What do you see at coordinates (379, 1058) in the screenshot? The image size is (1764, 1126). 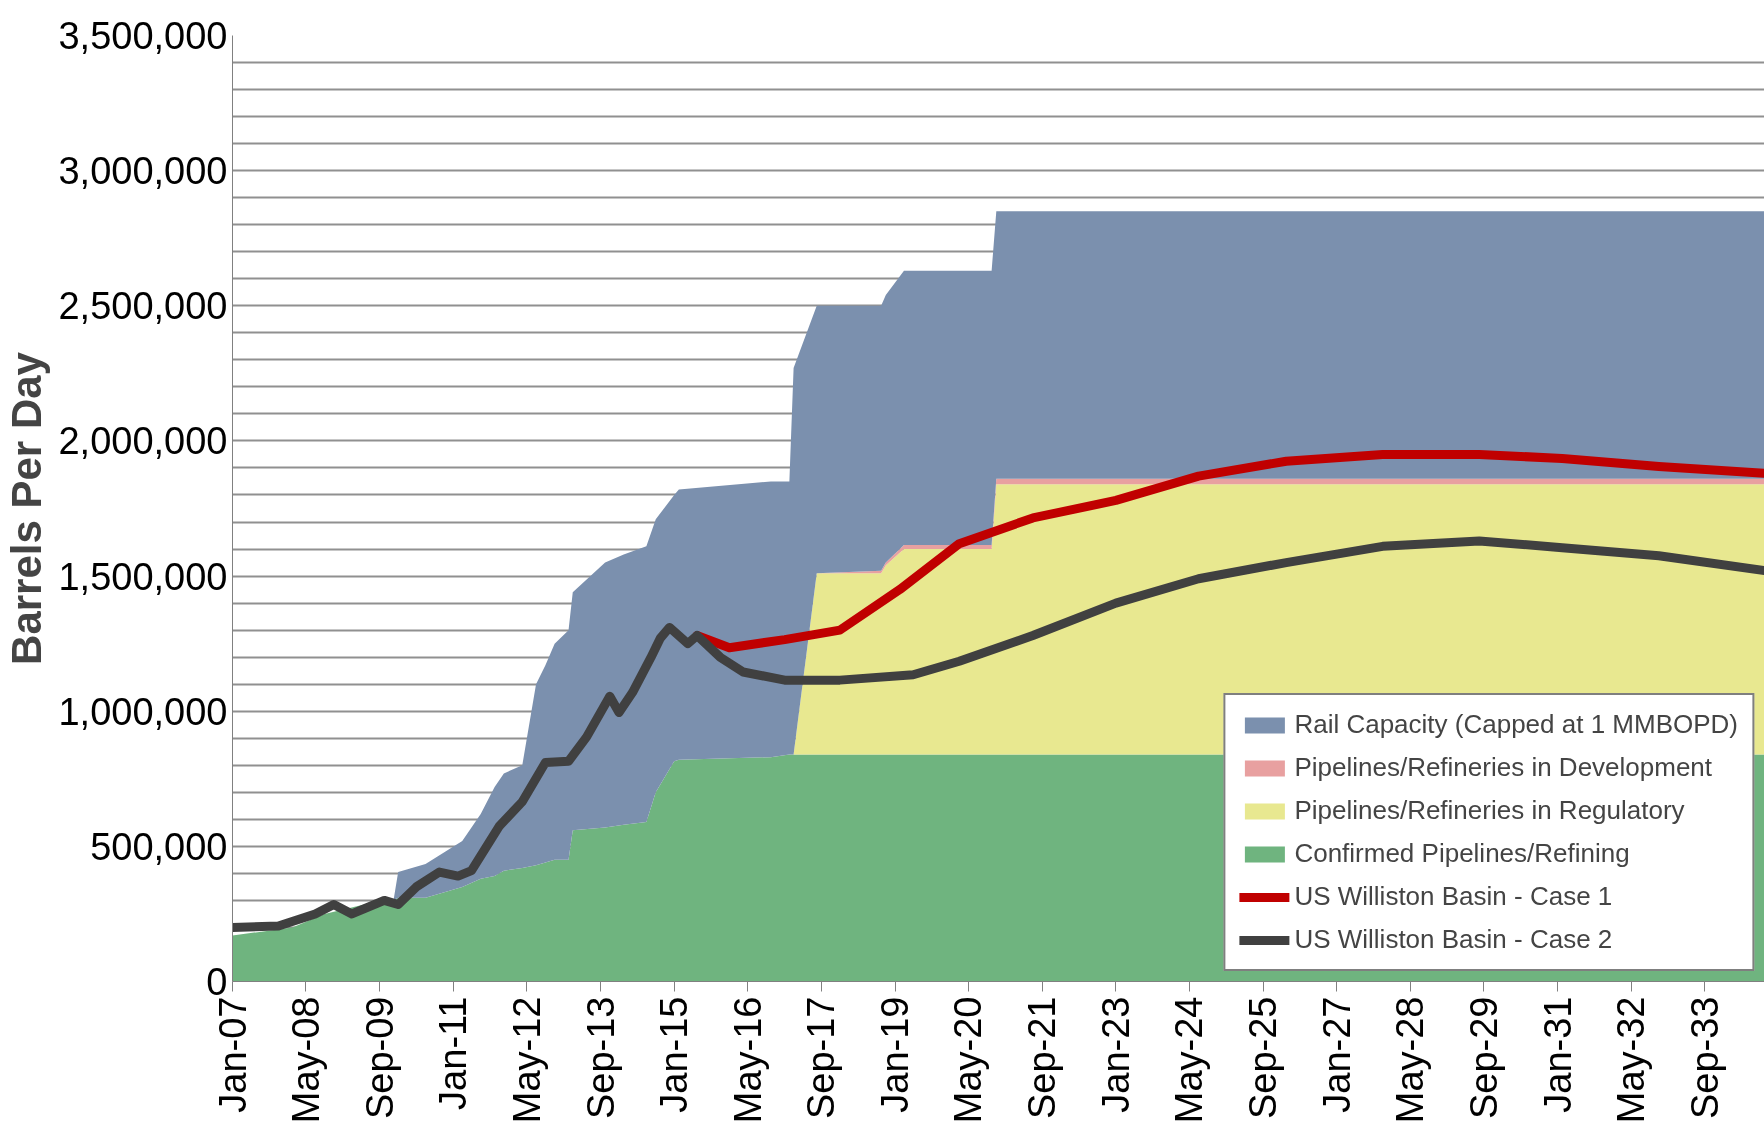 I see `x-tick-label: Sep-09` at bounding box center [379, 1058].